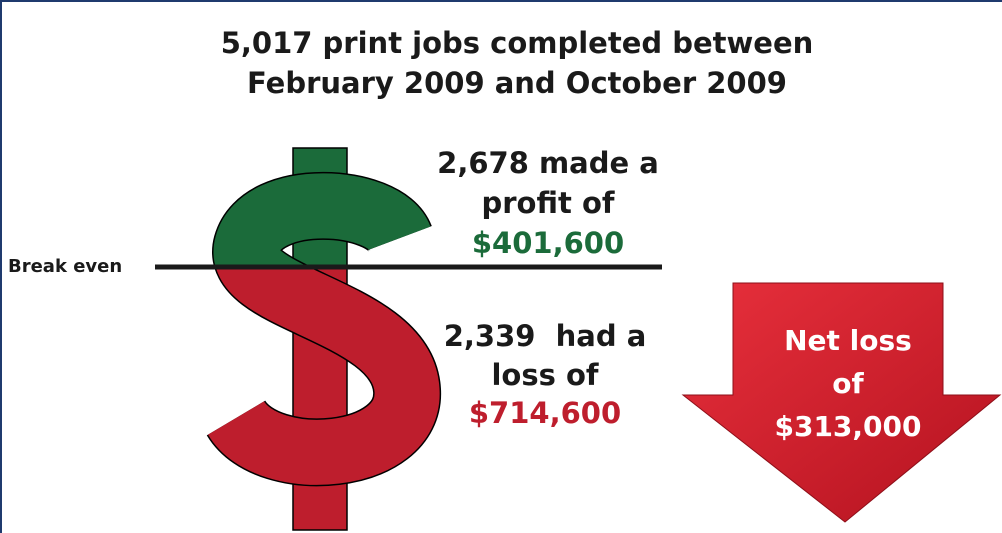 The image size is (1002, 533). I want to click on loss-text: 2,339 had a, so click(545, 336).